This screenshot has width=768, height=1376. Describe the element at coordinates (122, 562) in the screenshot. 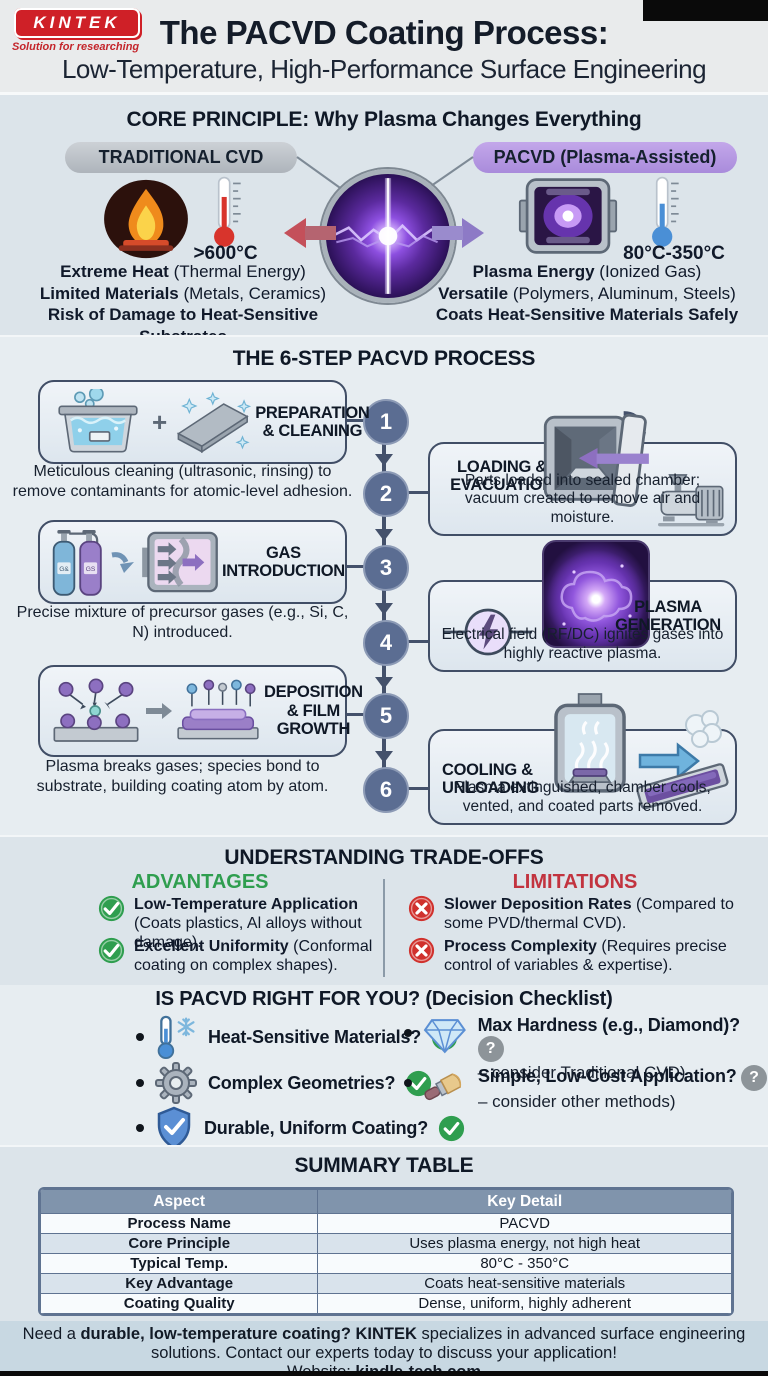

I see `flow-arrow-icon` at that location.